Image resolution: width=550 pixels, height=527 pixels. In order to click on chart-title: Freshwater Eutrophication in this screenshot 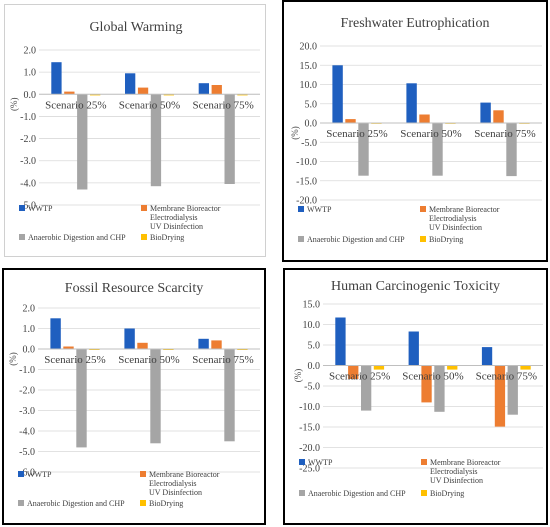, I will do `click(415, 23)`.